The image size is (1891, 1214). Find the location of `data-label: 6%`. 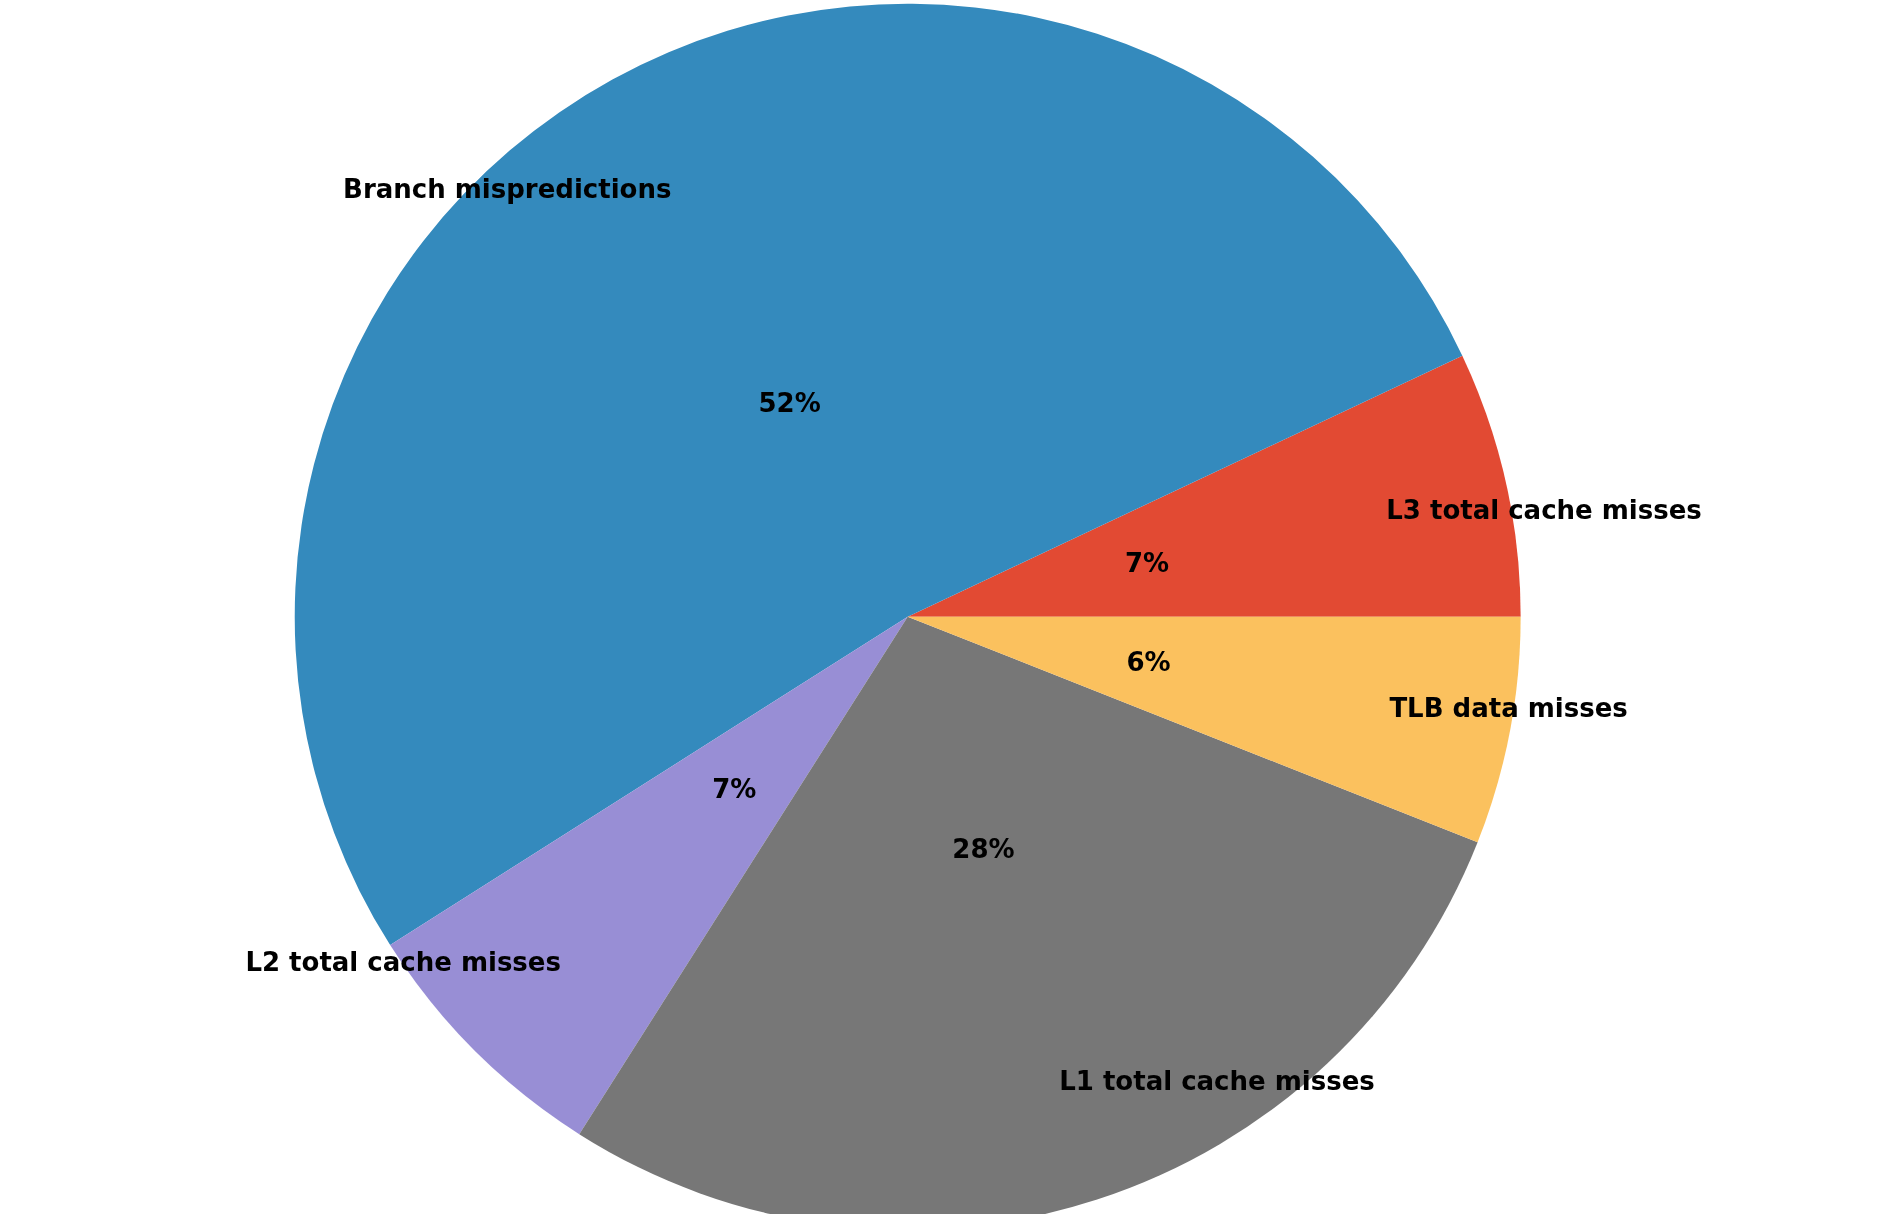

data-label: 6% is located at coordinates (1148, 662).